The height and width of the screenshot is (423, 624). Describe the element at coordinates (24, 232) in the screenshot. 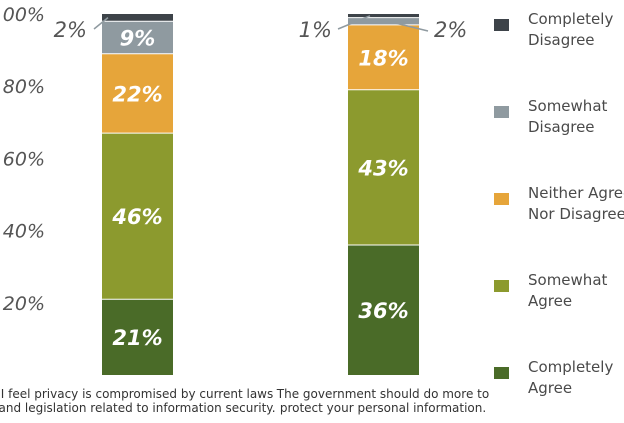

I see `y-tick-label: 40%` at that location.